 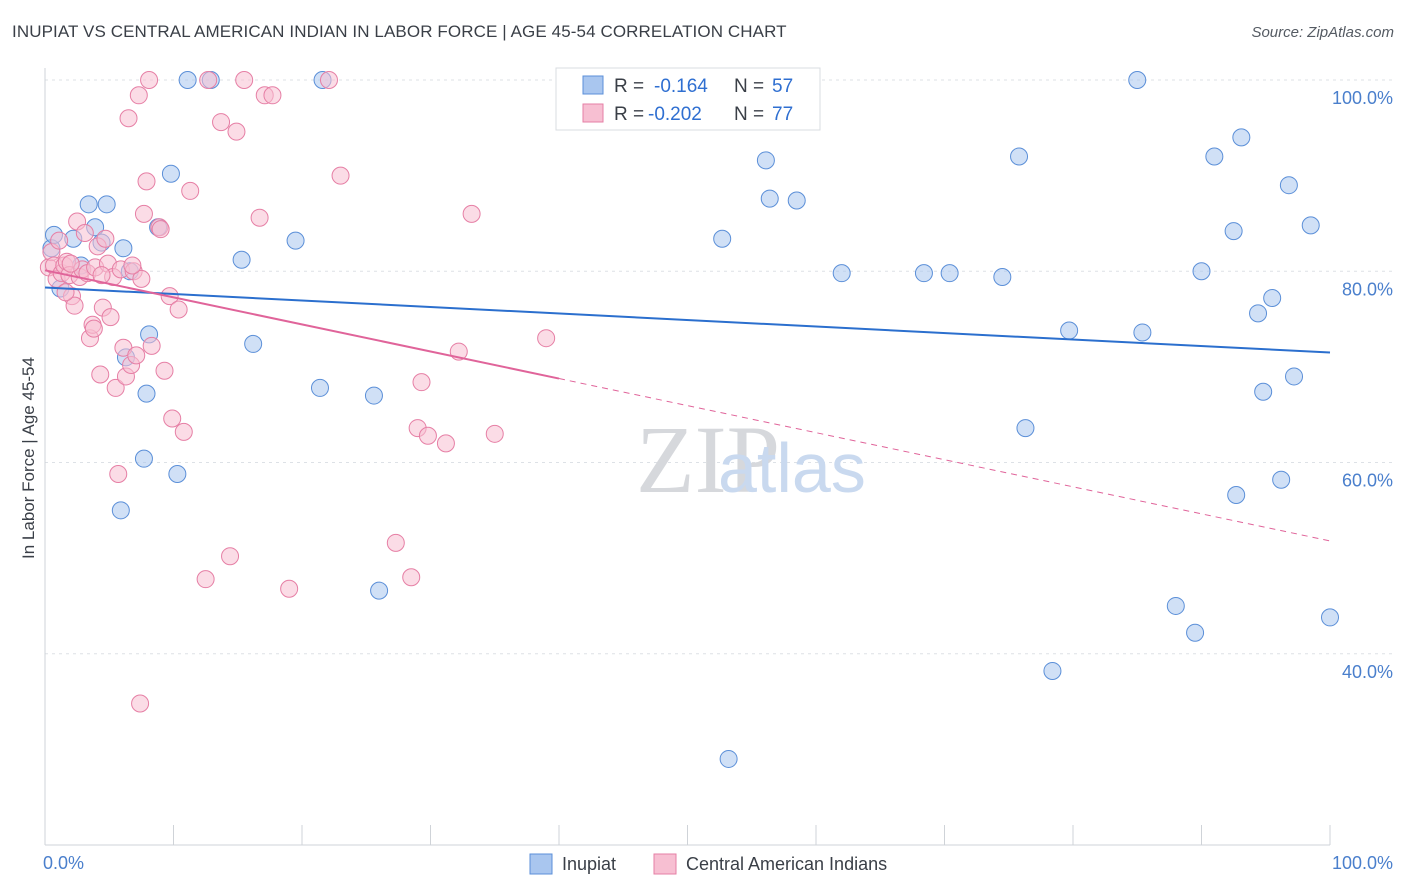 I want to click on legend-label-inupiat: Inupiat, so click(x=589, y=864).